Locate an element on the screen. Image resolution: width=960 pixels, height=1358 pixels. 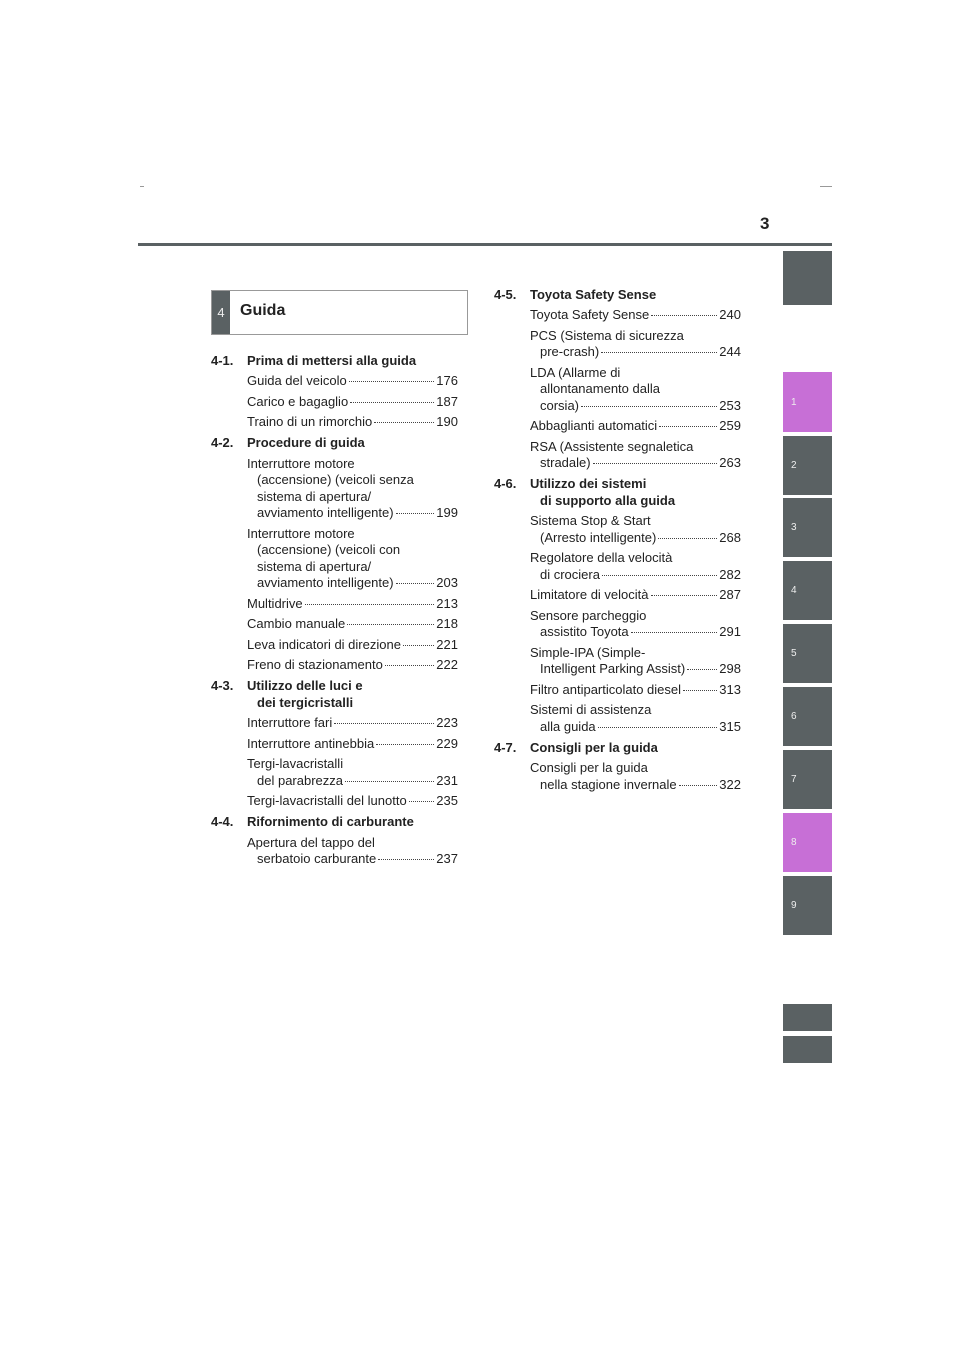
entry-line: Interruttore antinebbia is located at coordinates (311, 743).